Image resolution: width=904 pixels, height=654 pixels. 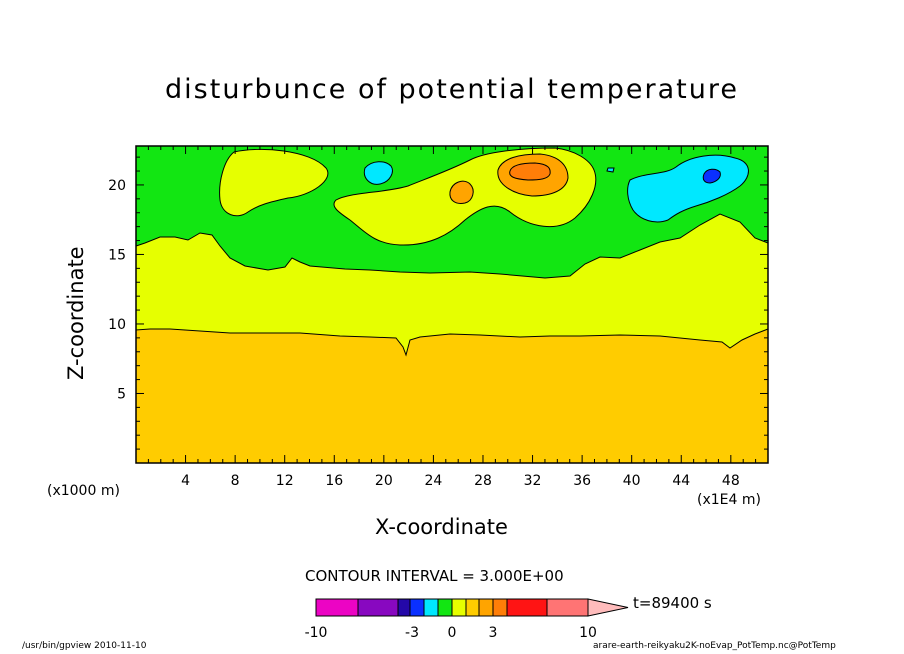 I want to click on colorbar-tick-label: 10, so click(x=588, y=633).